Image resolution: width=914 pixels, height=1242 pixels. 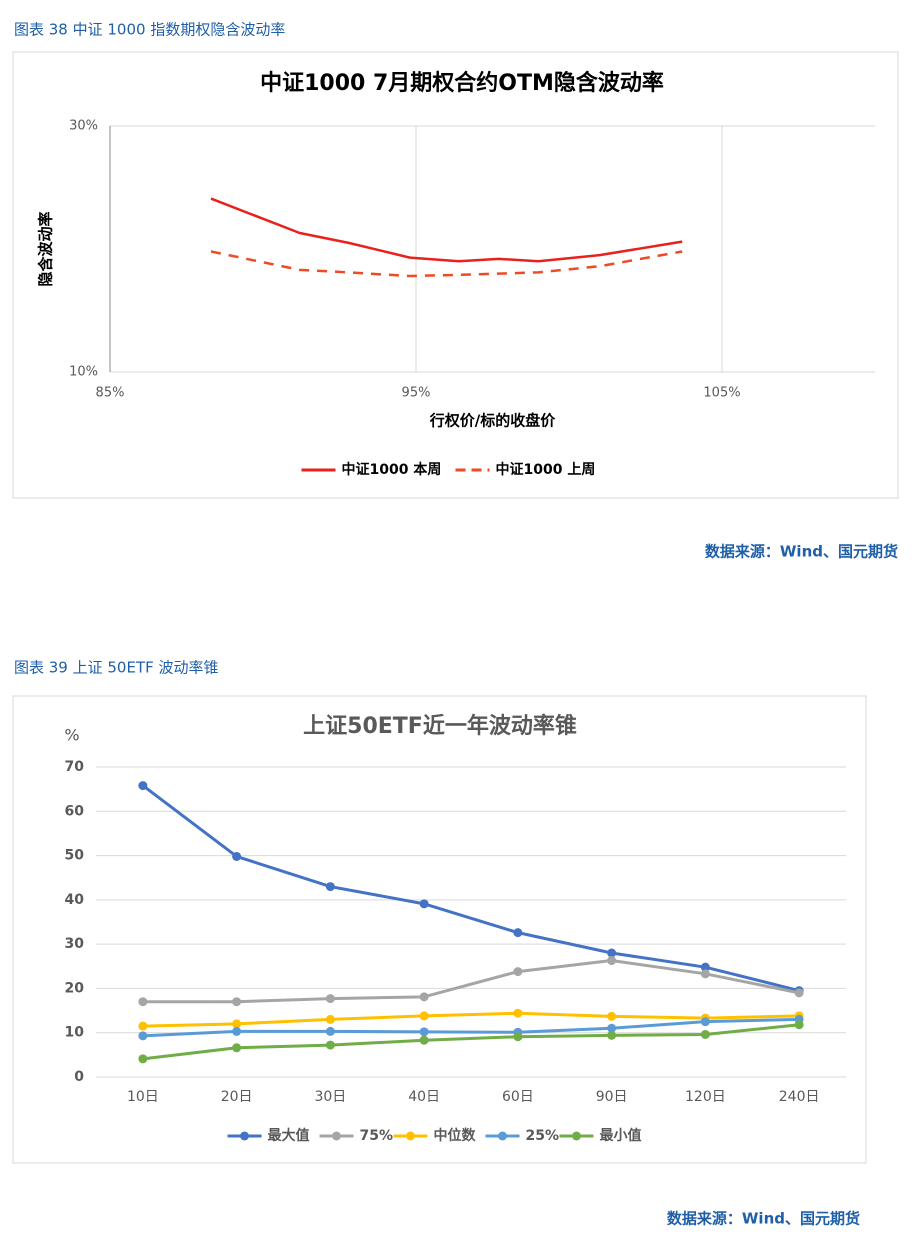 I want to click on x-tick-label: 60日, so click(x=518, y=1097).